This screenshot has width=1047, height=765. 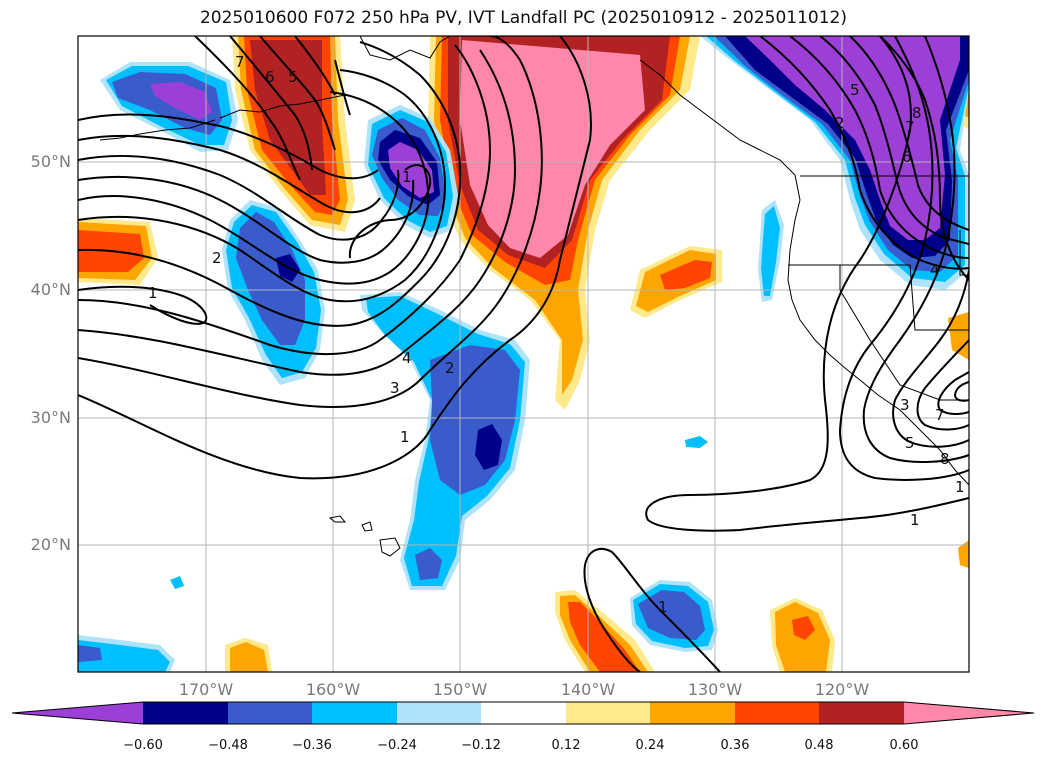 I want to click on colorbar-tick-label: −0.24, so click(x=397, y=745).